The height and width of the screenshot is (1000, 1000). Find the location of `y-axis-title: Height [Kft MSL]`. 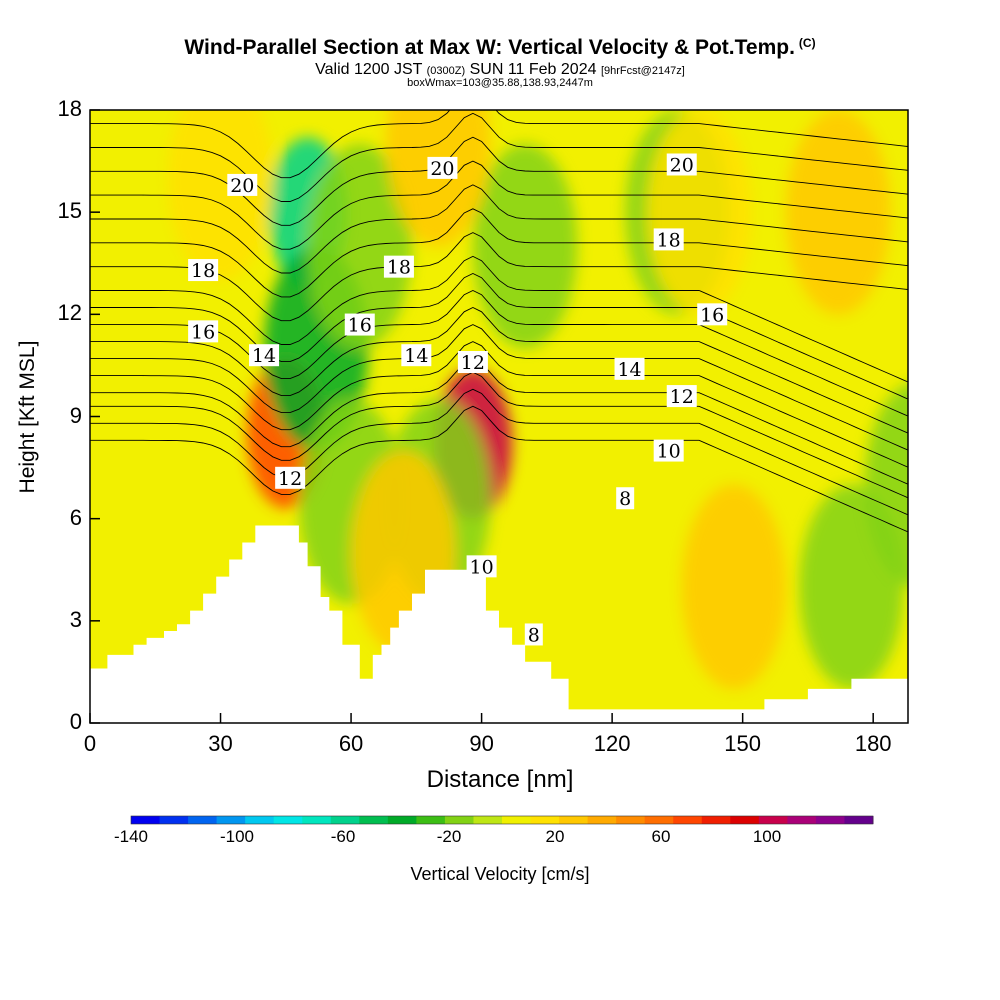

y-axis-title: Height [Kft MSL] is located at coordinates (27, 417).